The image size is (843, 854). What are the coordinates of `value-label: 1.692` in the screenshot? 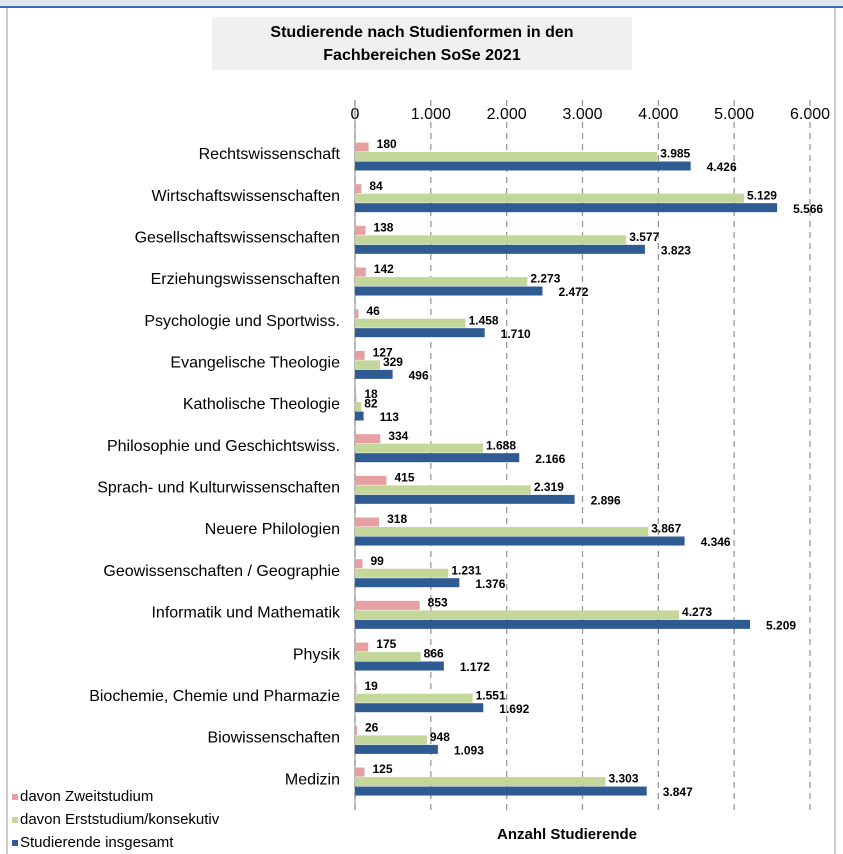 It's located at (514, 709).